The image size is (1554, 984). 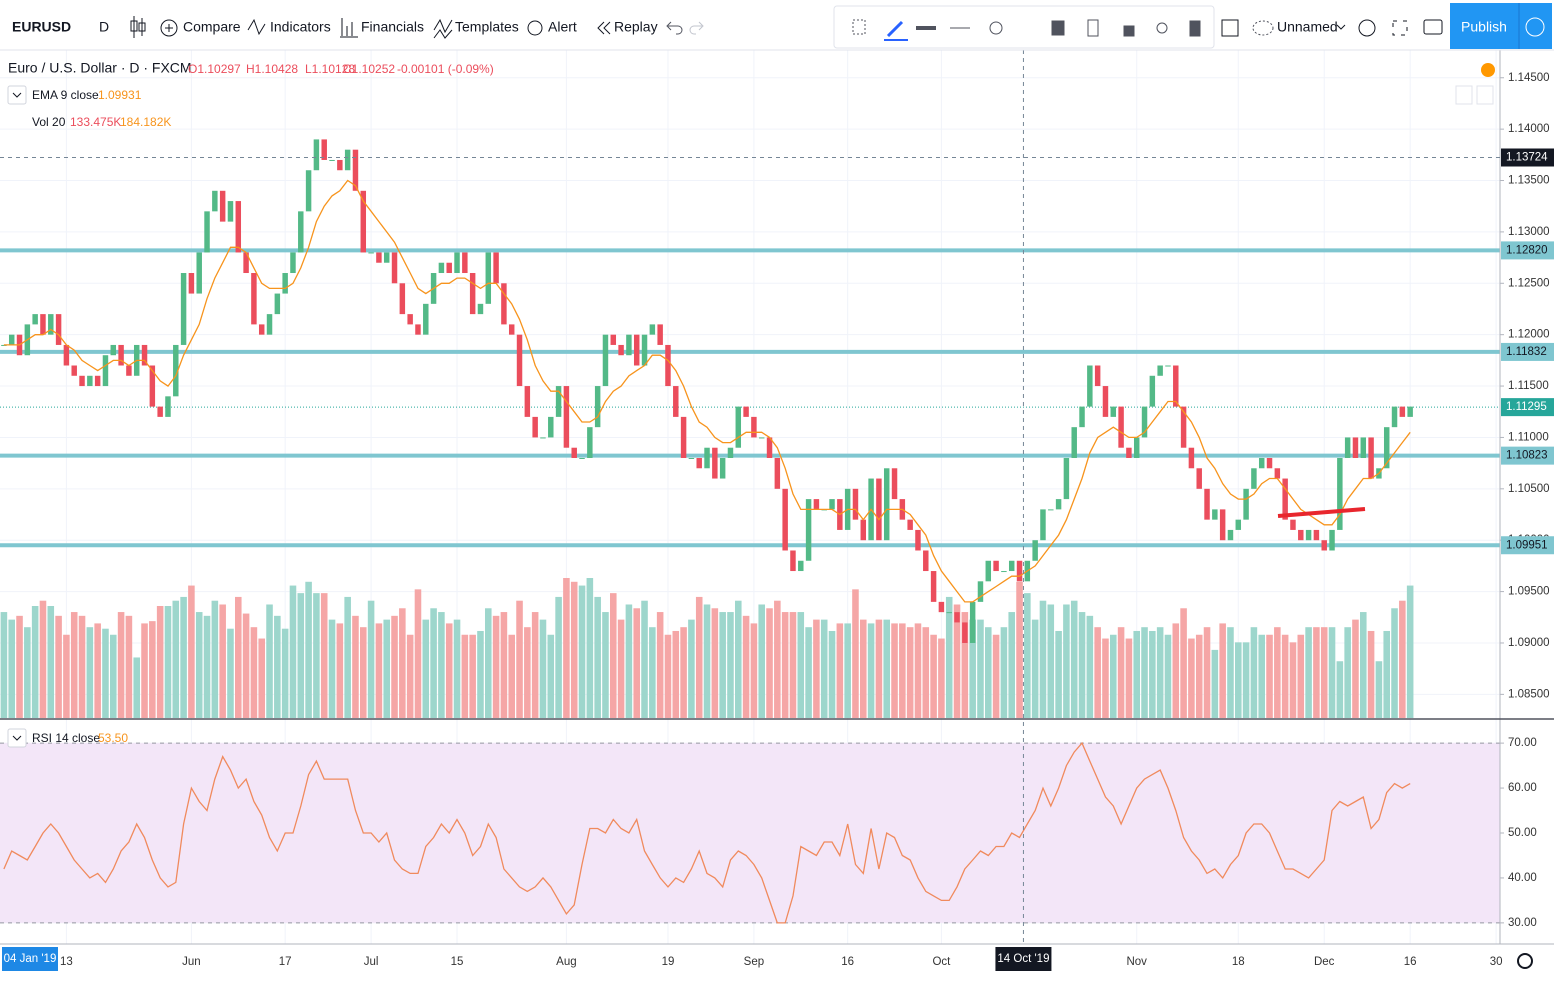 What do you see at coordinates (1529, 489) in the screenshot?
I see `y-tick-label: 1.10500` at bounding box center [1529, 489].